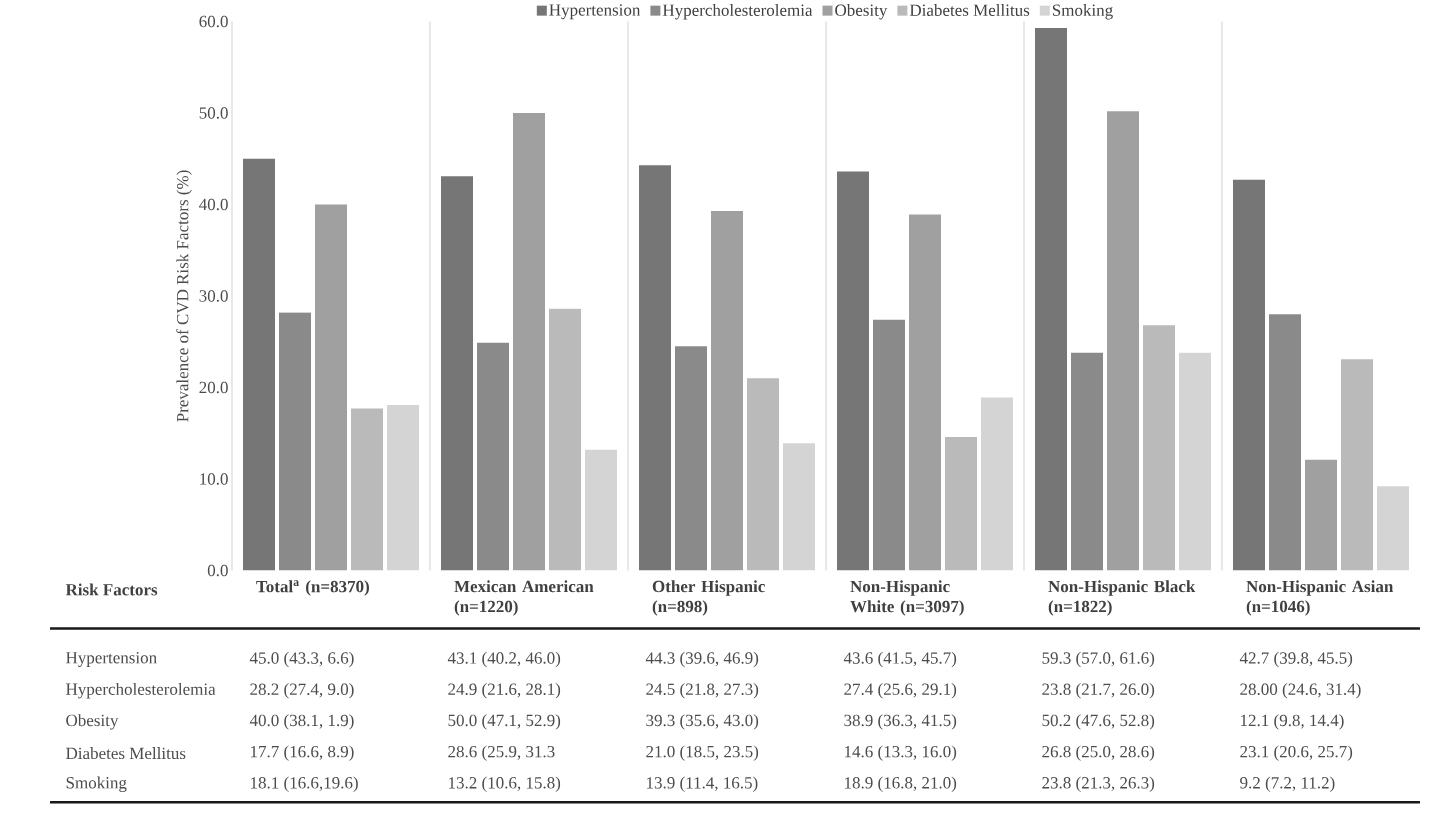 The width and height of the screenshot is (1441, 832). What do you see at coordinates (301, 721) in the screenshot?
I see `data-label: 40.0 (38.1, 1.9)` at bounding box center [301, 721].